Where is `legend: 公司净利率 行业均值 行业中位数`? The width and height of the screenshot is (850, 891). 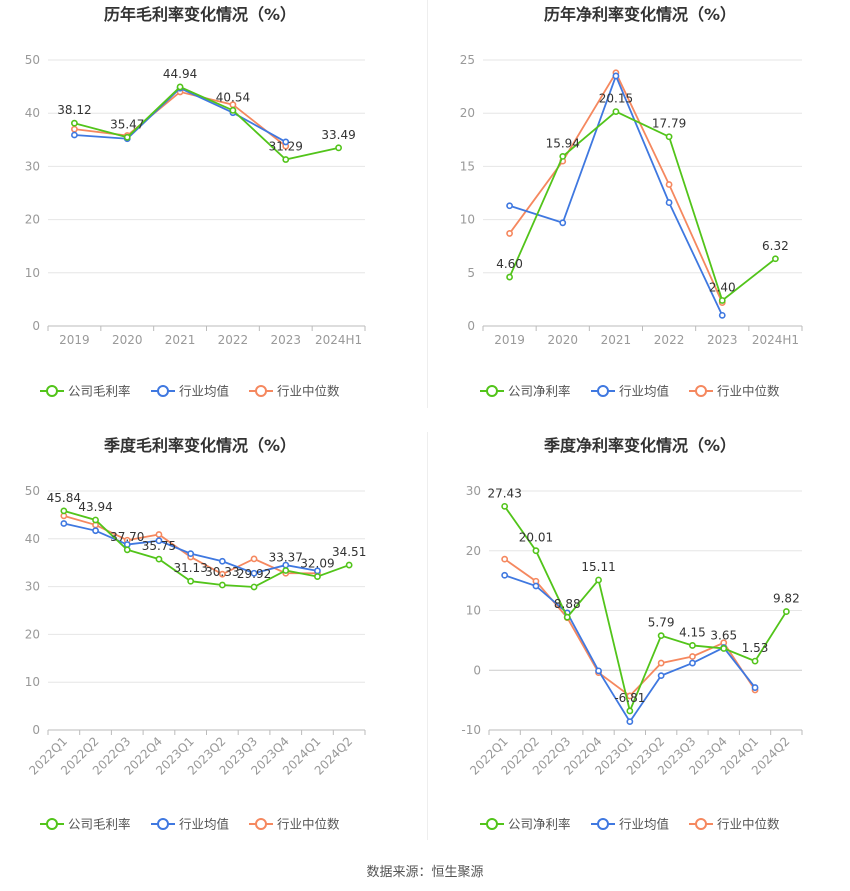 legend: 公司净利率 行业均值 行业中位数 is located at coordinates (630, 391).